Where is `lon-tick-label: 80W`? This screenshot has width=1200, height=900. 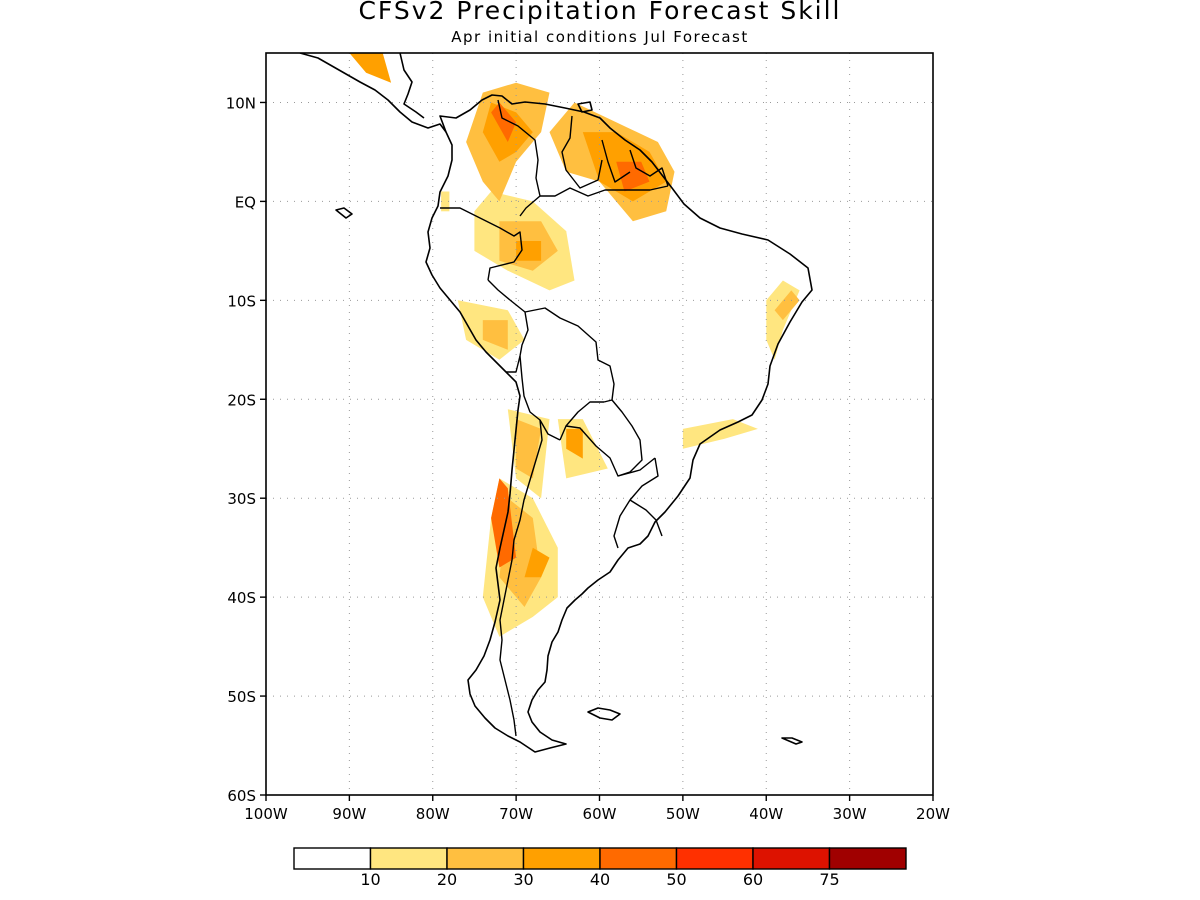
lon-tick-label: 80W is located at coordinates (433, 814).